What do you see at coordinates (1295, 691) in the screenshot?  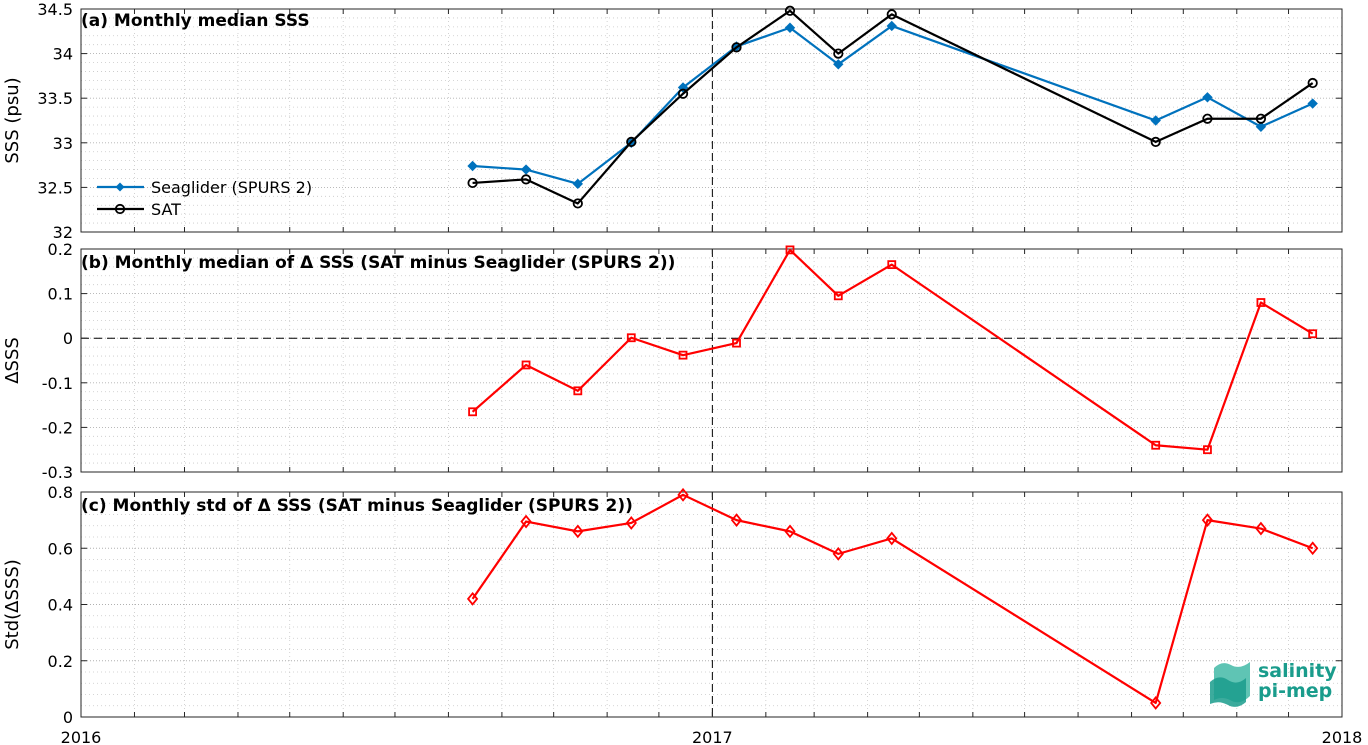 I see `logo-text-line2: pi-mep` at bounding box center [1295, 691].